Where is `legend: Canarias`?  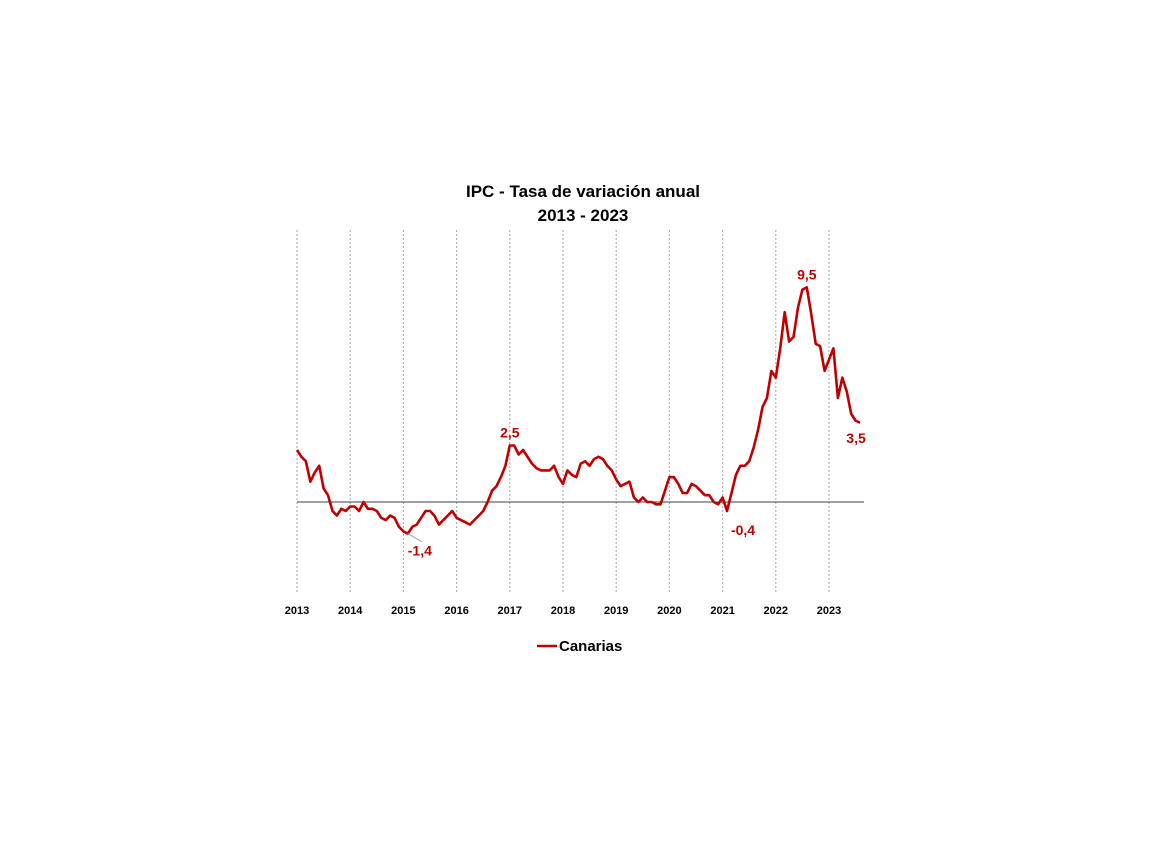 legend: Canarias is located at coordinates (579, 646).